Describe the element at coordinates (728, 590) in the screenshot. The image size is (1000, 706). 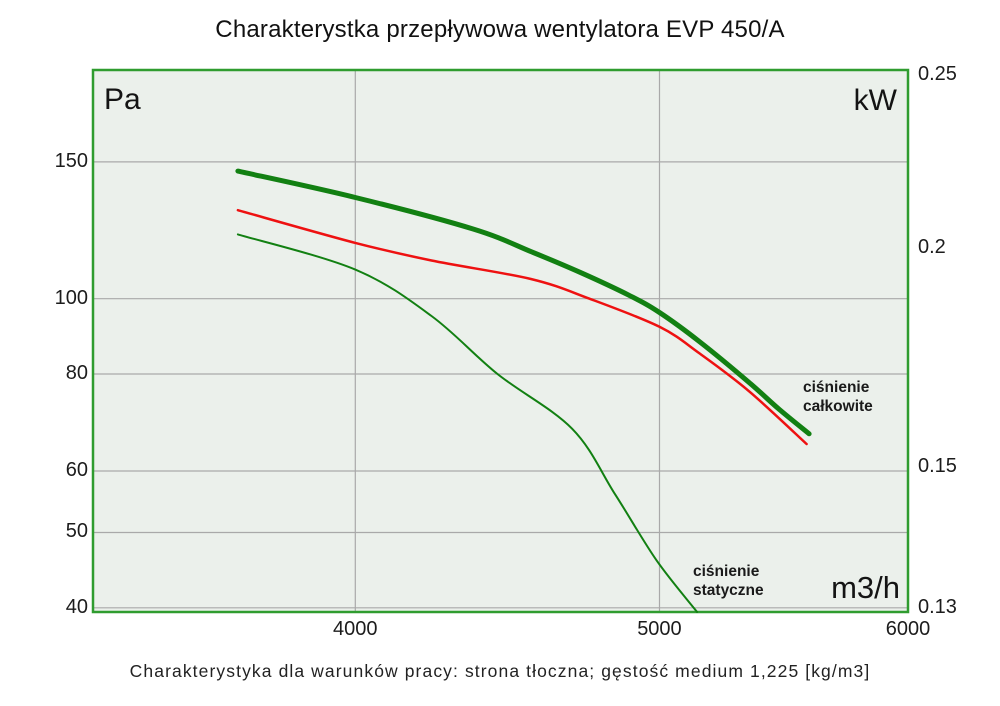
I see `annotation-static-pressure-line2: statyczne` at that location.